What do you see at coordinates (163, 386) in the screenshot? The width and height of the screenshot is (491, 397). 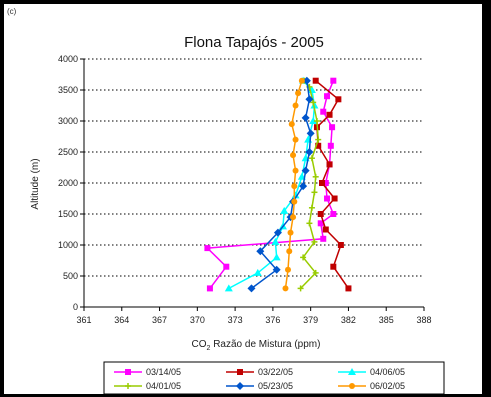 I see `legend-label: 04/01/05` at bounding box center [163, 386].